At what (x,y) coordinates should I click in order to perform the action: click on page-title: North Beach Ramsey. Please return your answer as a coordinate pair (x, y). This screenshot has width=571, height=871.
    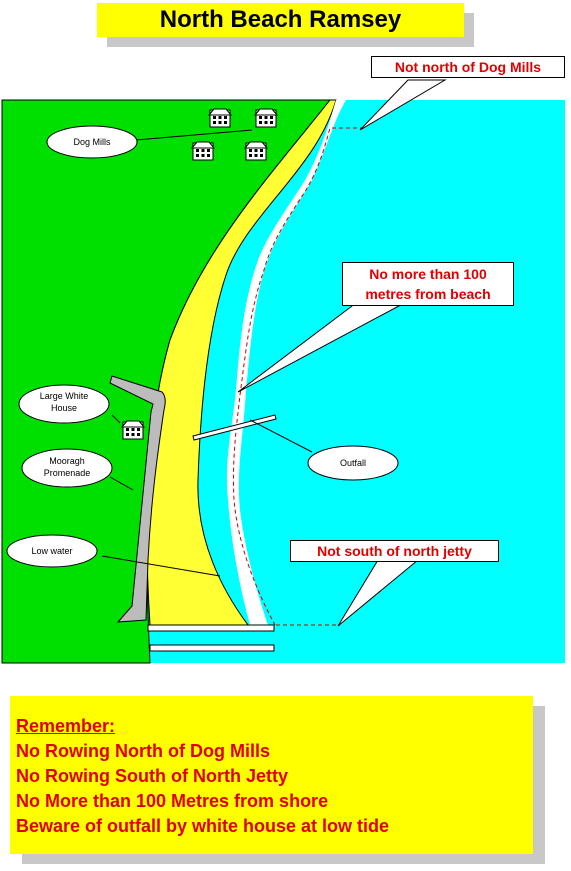
    Looking at the image, I should click on (280, 20).